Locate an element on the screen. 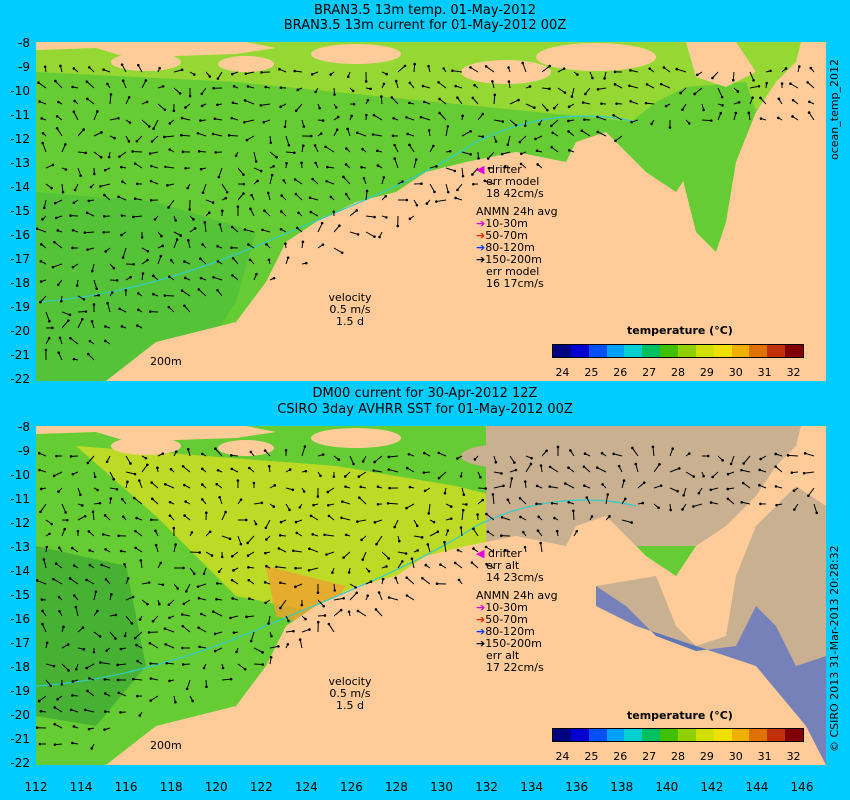 This screenshot has width=850, height=800. lon-tick: 136 is located at coordinates (577, 787).